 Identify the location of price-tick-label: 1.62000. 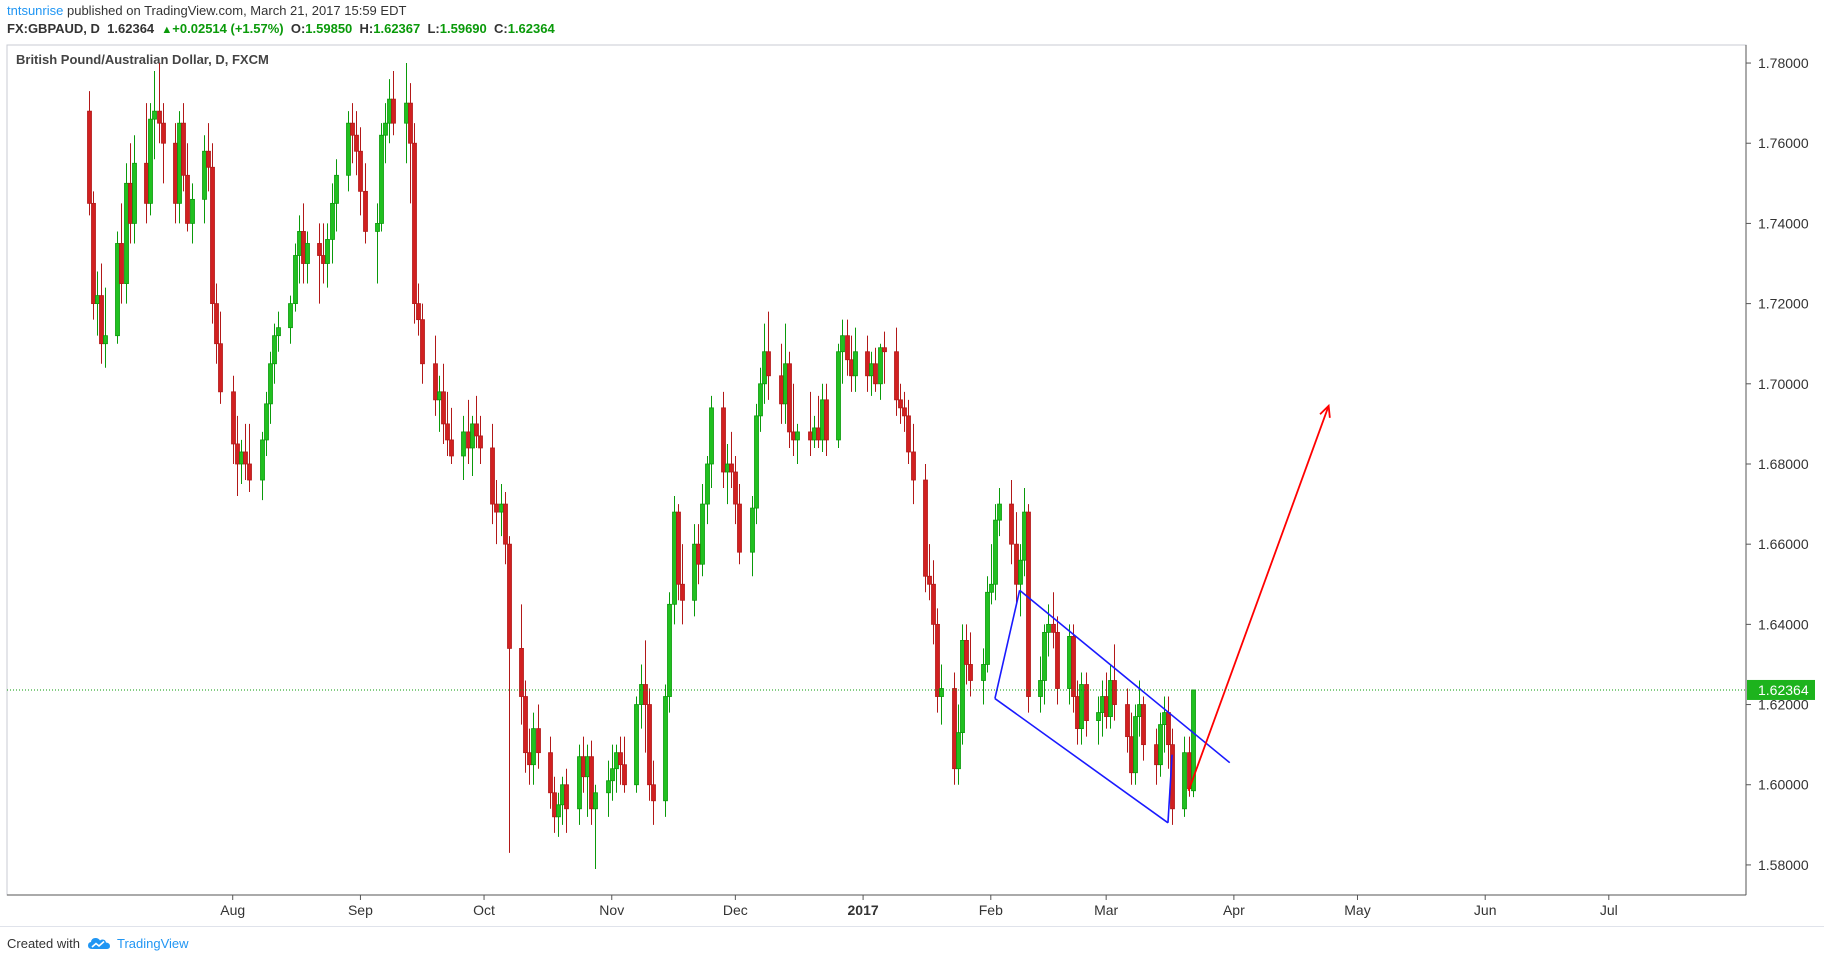
(1783, 705).